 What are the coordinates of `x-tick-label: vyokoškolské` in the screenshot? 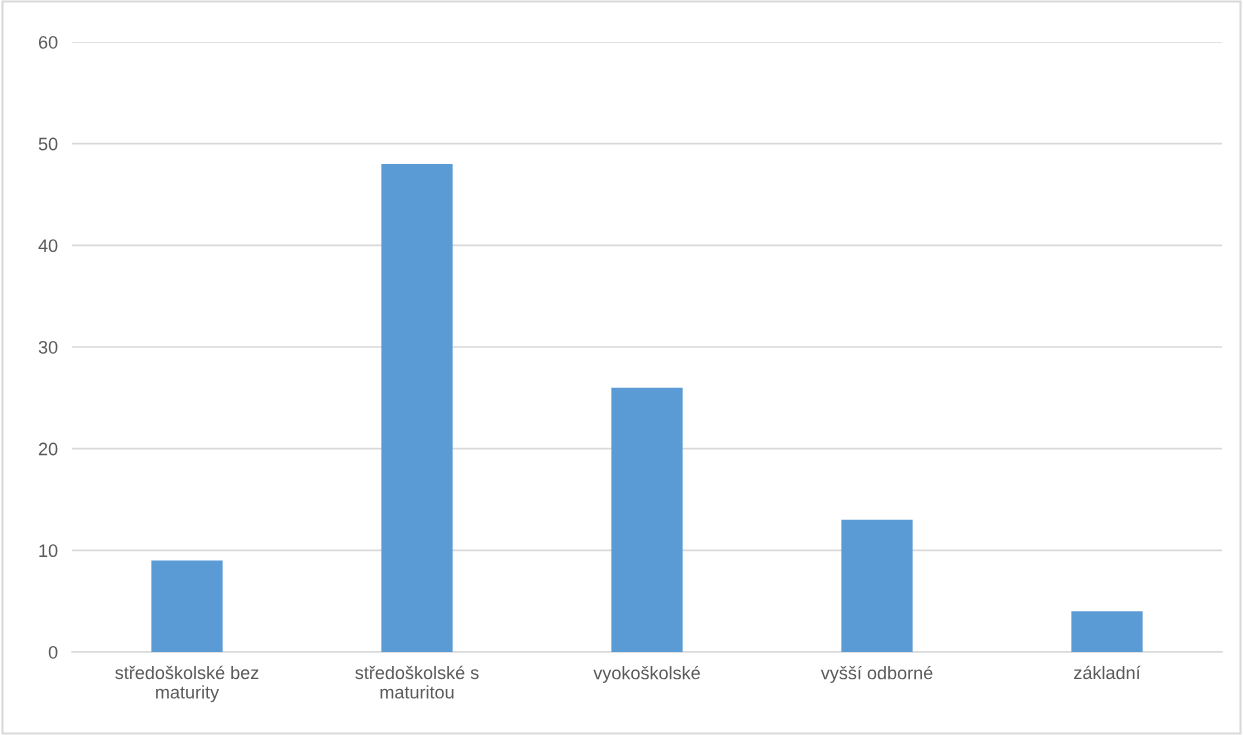 It's located at (646, 674).